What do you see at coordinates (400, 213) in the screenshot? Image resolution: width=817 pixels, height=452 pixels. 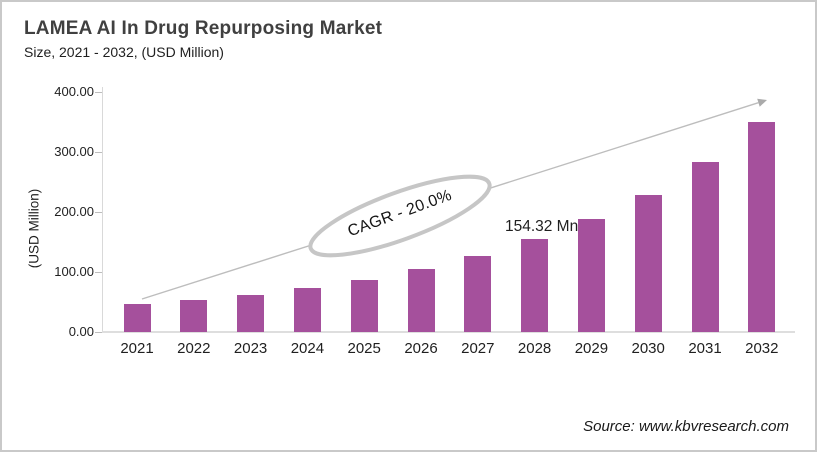 I see `cagr-label: CAGR - 20.0%` at bounding box center [400, 213].